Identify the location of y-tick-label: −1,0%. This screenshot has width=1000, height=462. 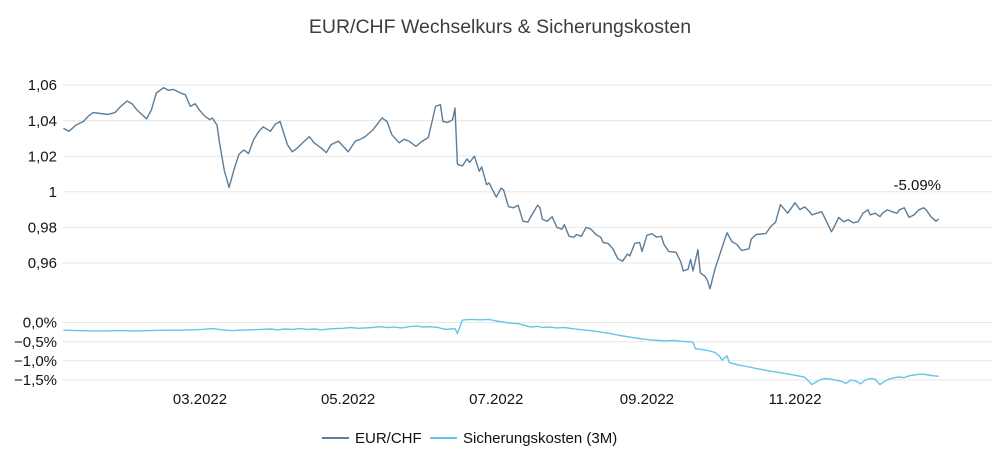
(35, 361).